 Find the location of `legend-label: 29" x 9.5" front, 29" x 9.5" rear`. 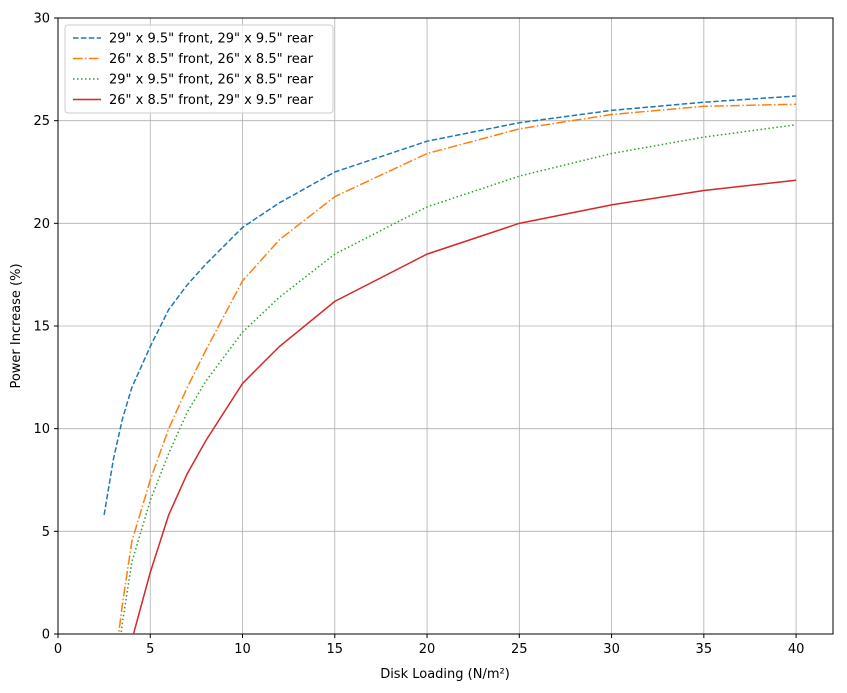

legend-label: 29" x 9.5" front, 29" x 9.5" rear is located at coordinates (211, 39).